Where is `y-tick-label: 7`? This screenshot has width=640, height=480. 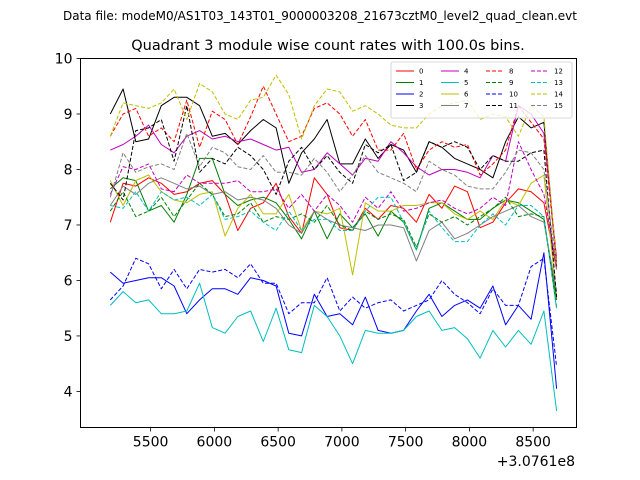 y-tick-label: 7 is located at coordinates (68, 226).